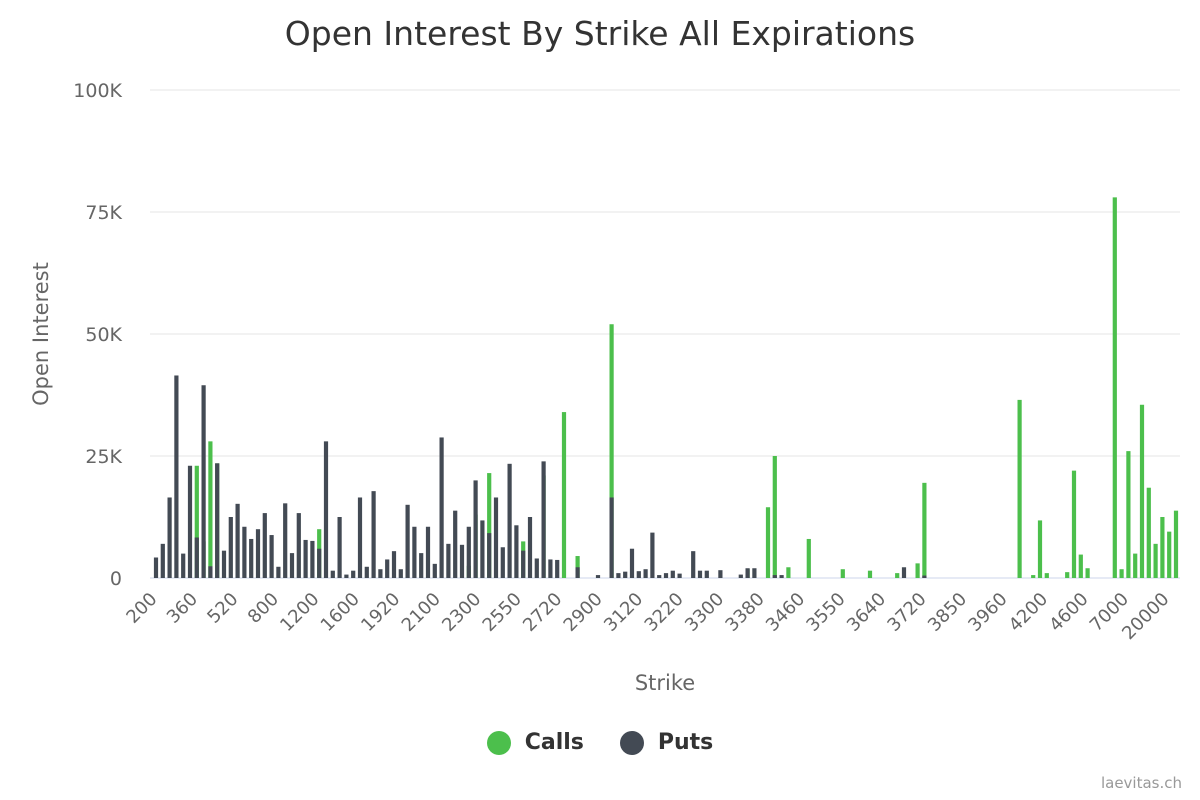 The width and height of the screenshot is (1200, 800). What do you see at coordinates (340, 612) in the screenshot?
I see `x-tick-label: 1600` at bounding box center [340, 612].